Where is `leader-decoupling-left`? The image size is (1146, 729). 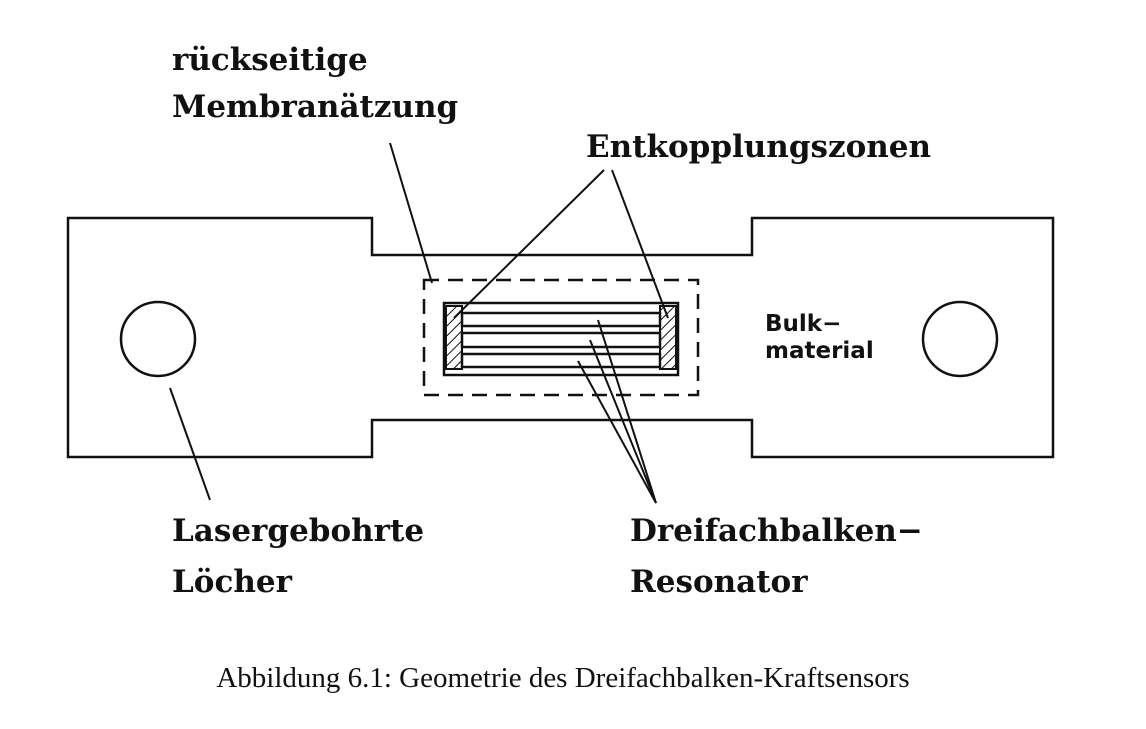
leader-decoupling-left is located at coordinates (529, 244).